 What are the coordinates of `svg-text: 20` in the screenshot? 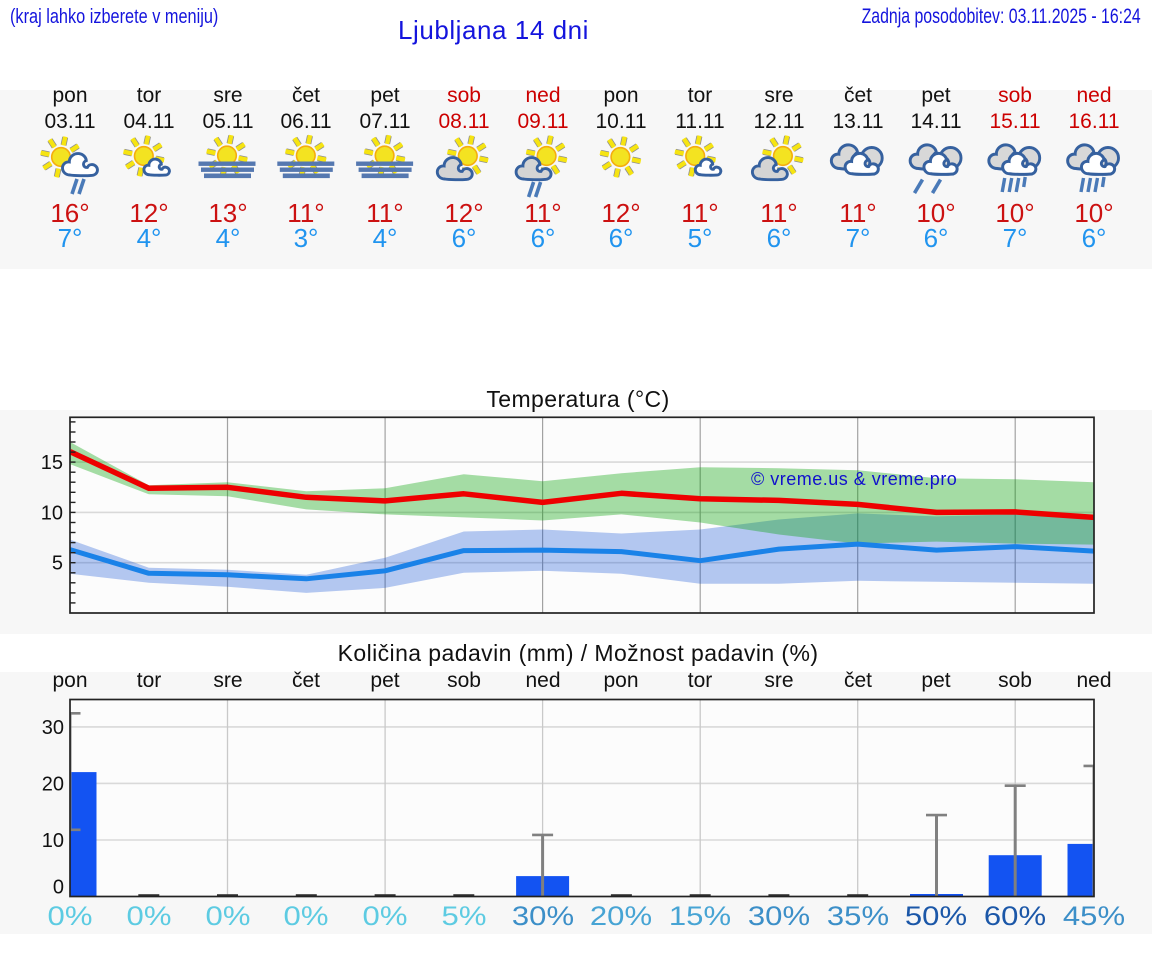 It's located at (53, 784).